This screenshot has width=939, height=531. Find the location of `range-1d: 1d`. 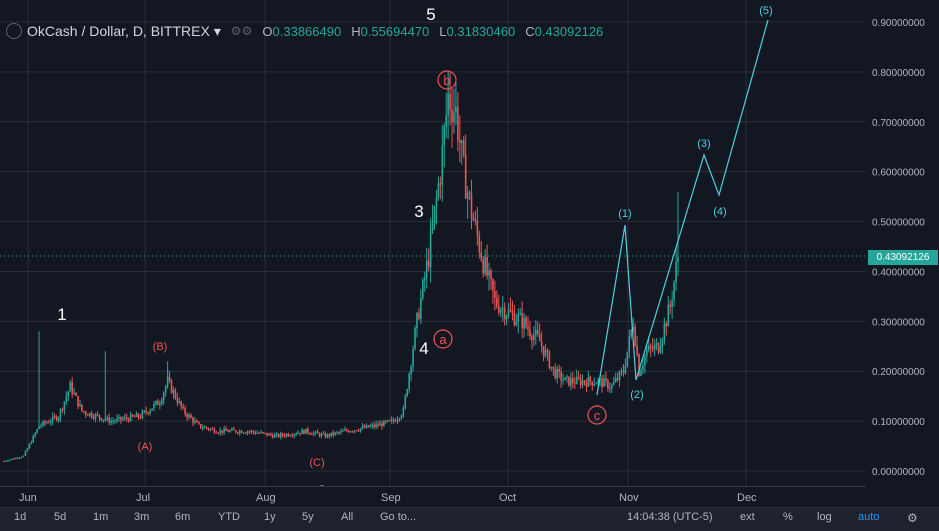

range-1d: 1d is located at coordinates (20, 517).